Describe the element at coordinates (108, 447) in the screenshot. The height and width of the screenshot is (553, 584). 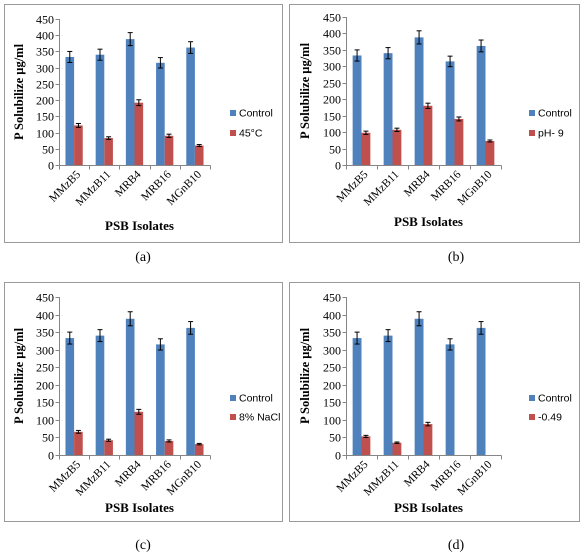
I see `bar-8-nacl-mmzb11` at that location.